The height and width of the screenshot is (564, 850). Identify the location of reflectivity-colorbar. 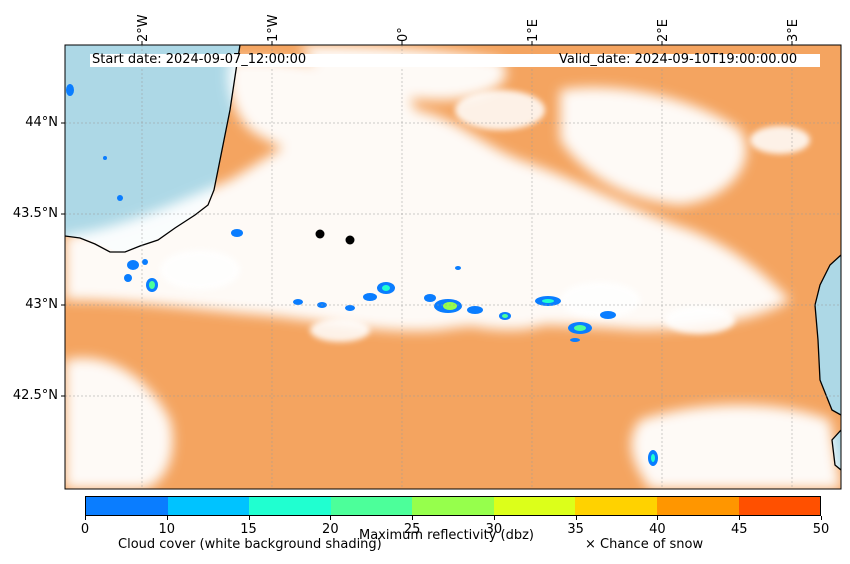
(453, 506).